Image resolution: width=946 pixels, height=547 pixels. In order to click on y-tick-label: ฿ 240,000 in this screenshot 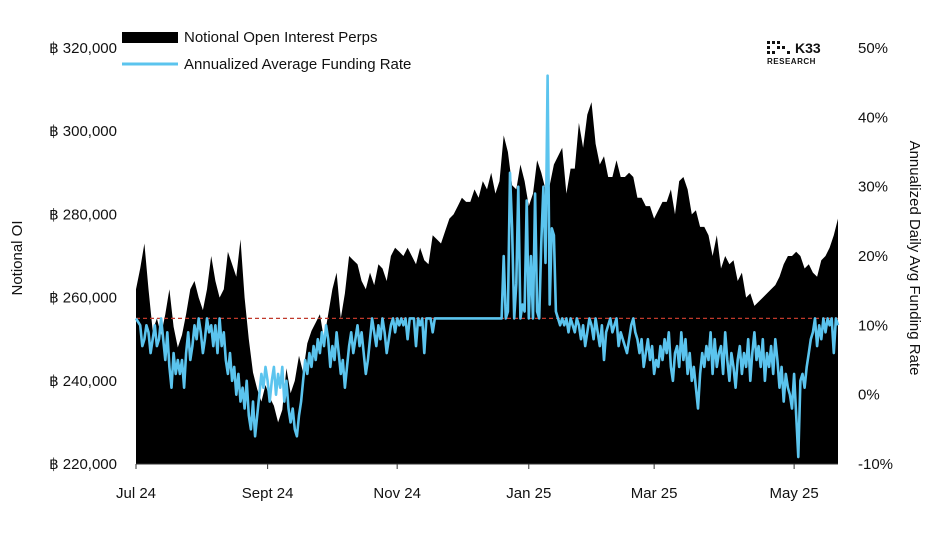, I will do `click(83, 381)`.